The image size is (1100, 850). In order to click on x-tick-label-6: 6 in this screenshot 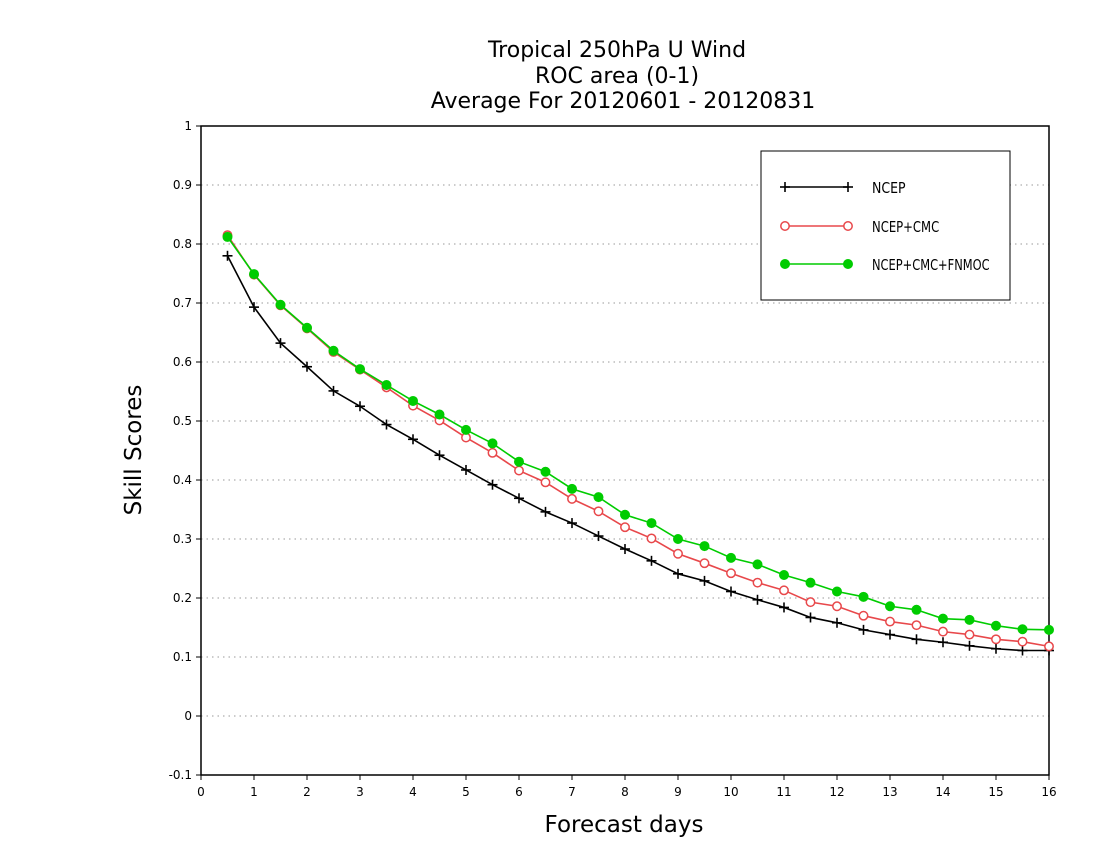, I will do `click(519, 792)`.